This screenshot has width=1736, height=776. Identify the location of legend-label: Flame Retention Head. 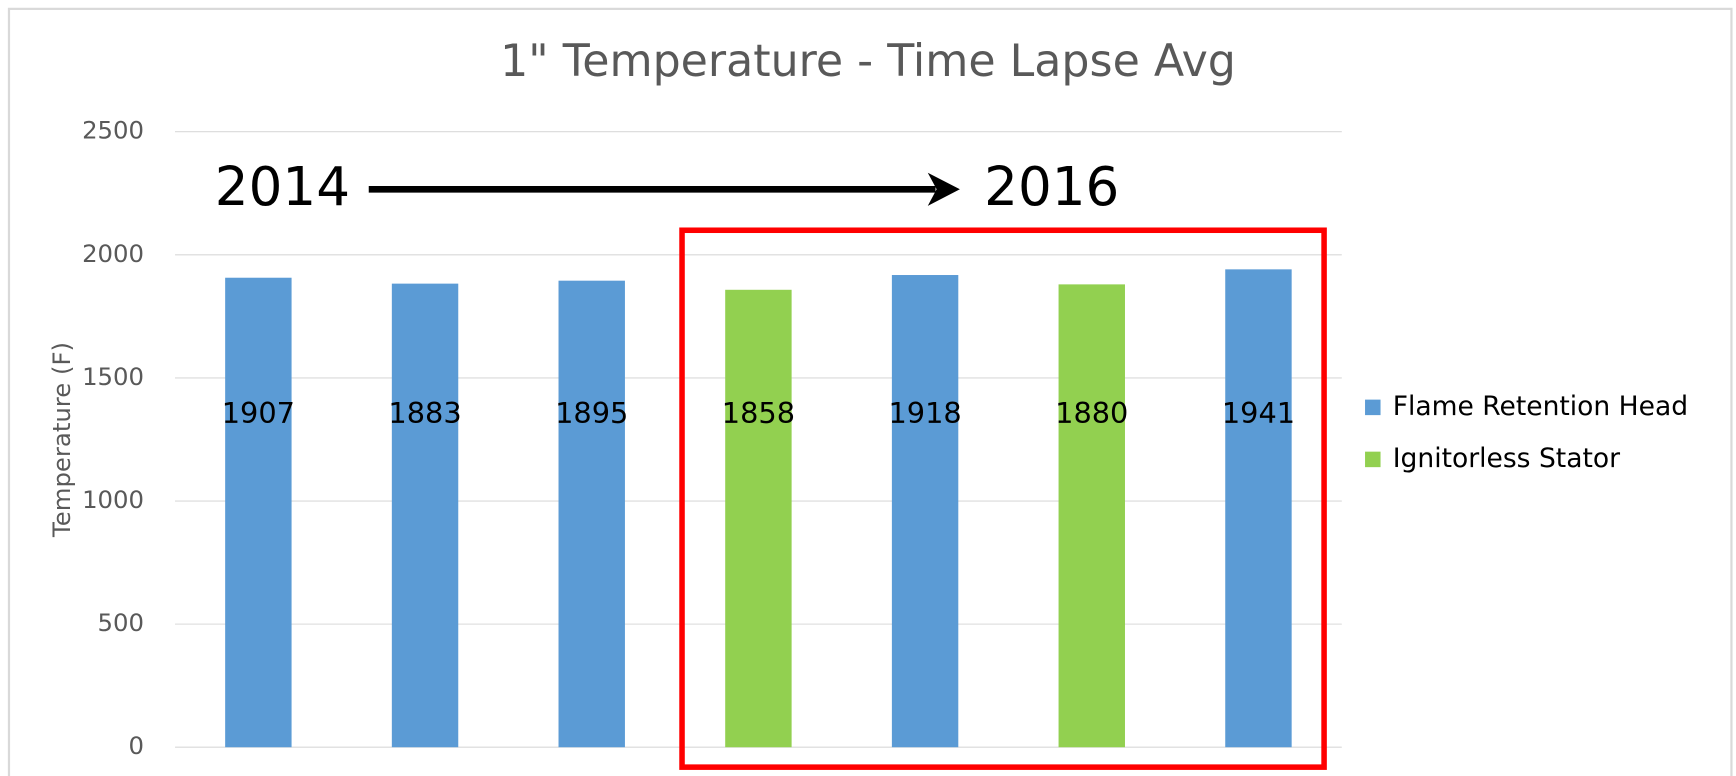
(1540, 406).